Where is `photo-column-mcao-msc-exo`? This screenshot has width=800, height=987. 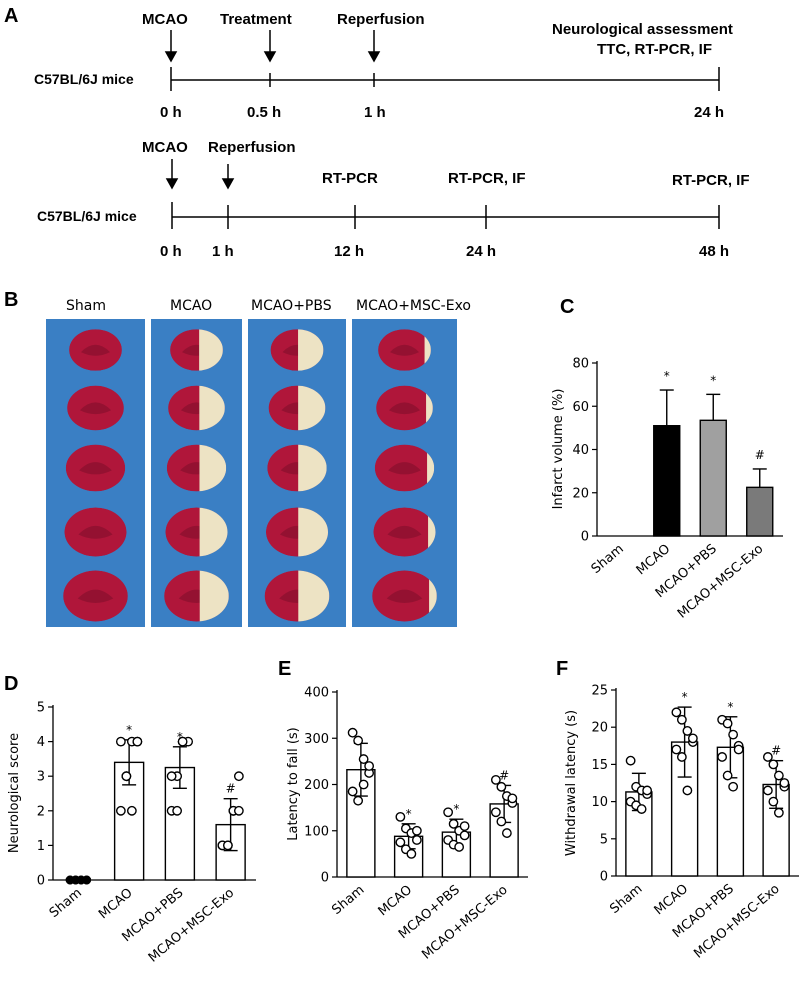
photo-column-mcao-msc-exo is located at coordinates (404, 473).